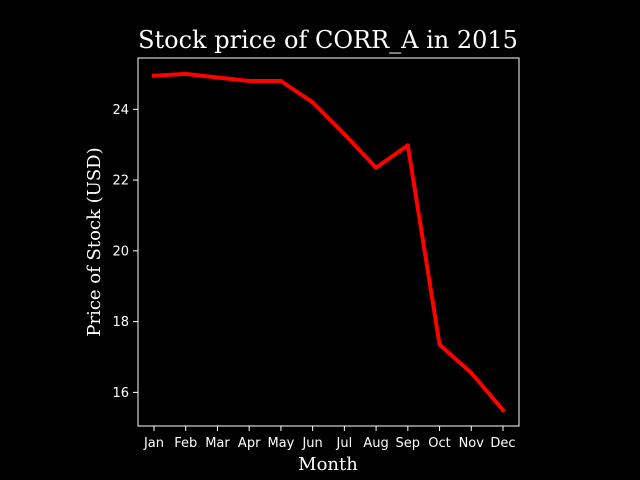  I want to click on y-tick-label: 22, so click(120, 181).